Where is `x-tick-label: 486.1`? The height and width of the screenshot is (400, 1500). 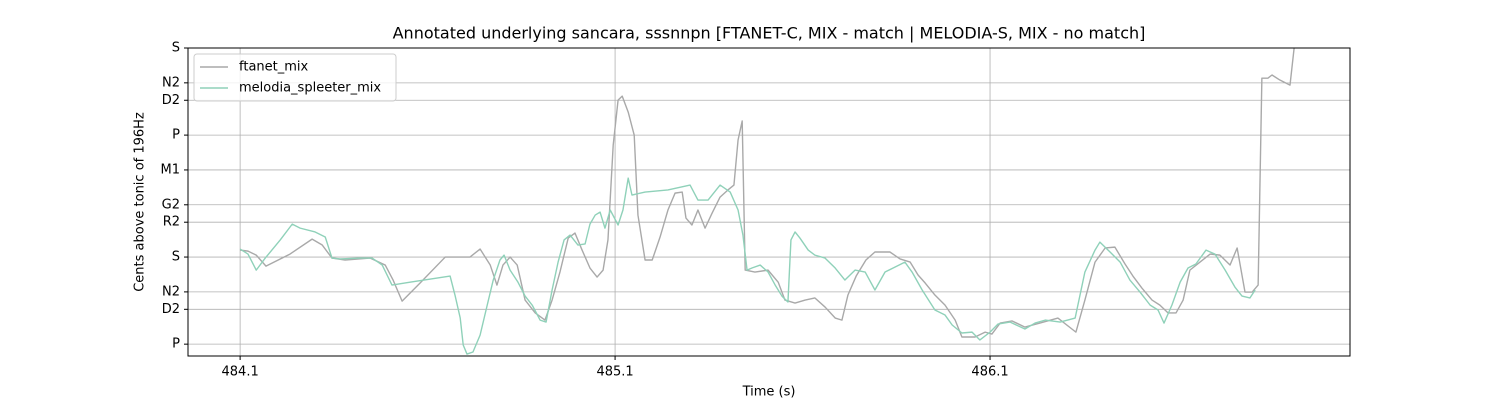
x-tick-label: 486.1 is located at coordinates (989, 372).